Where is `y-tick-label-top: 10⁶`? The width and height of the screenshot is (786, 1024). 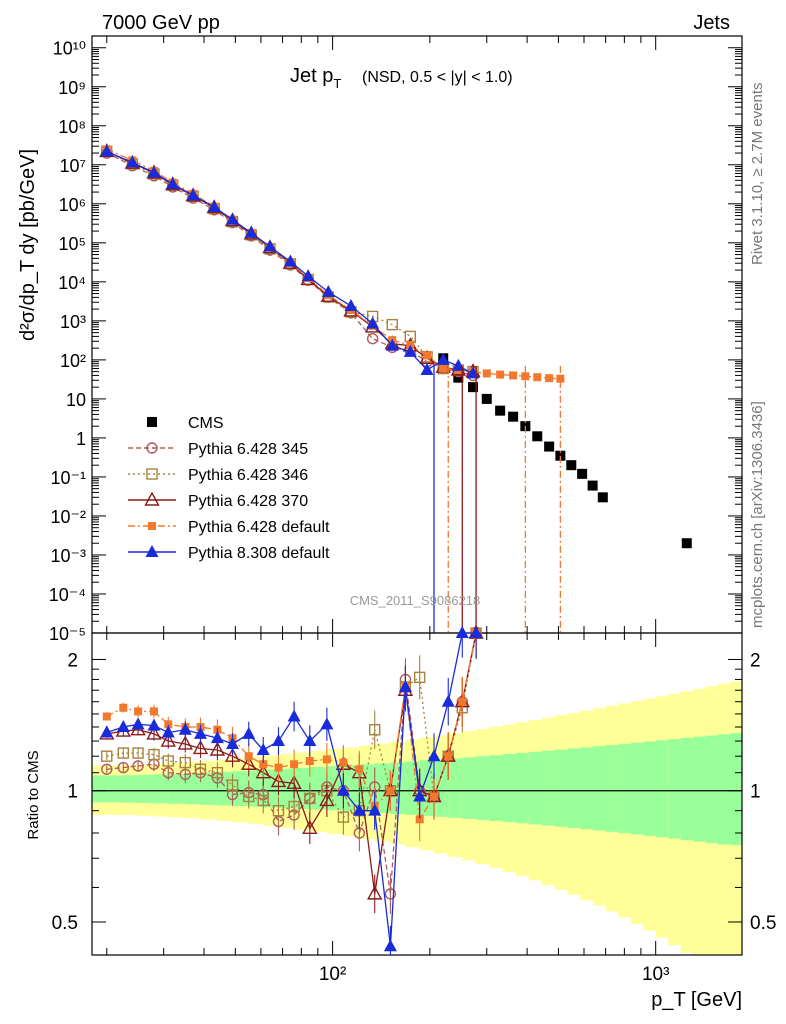
y-tick-label-top: 10⁶ is located at coordinates (72, 205).